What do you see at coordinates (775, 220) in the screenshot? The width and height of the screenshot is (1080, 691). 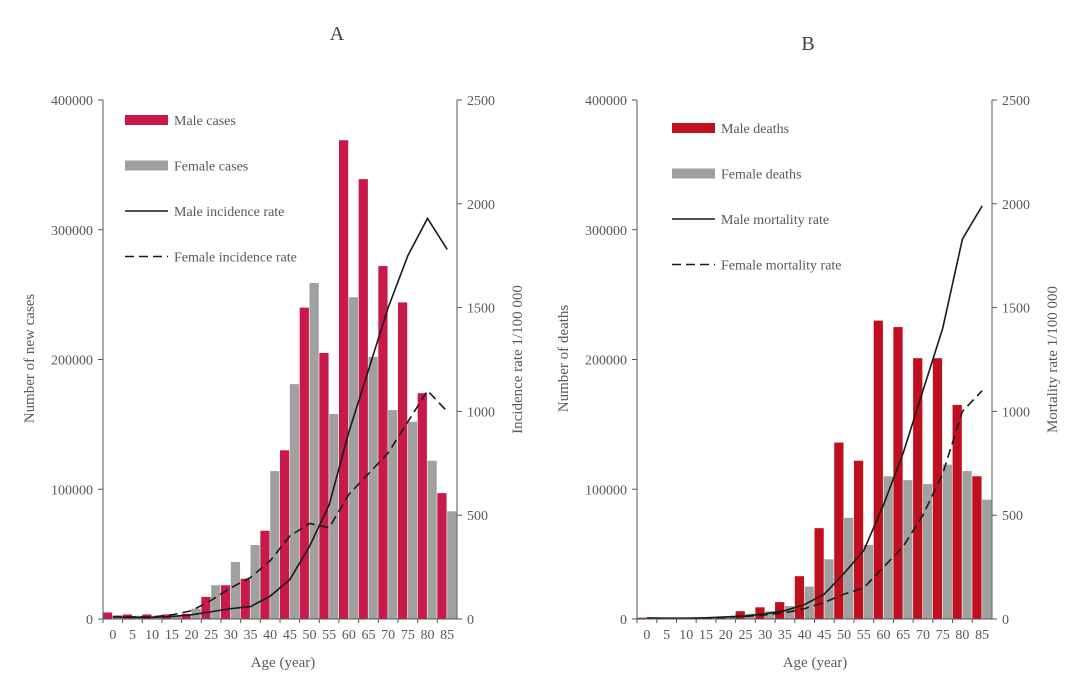 I see `legend-male-mortality-rate-label: Male mortality rate` at bounding box center [775, 220].